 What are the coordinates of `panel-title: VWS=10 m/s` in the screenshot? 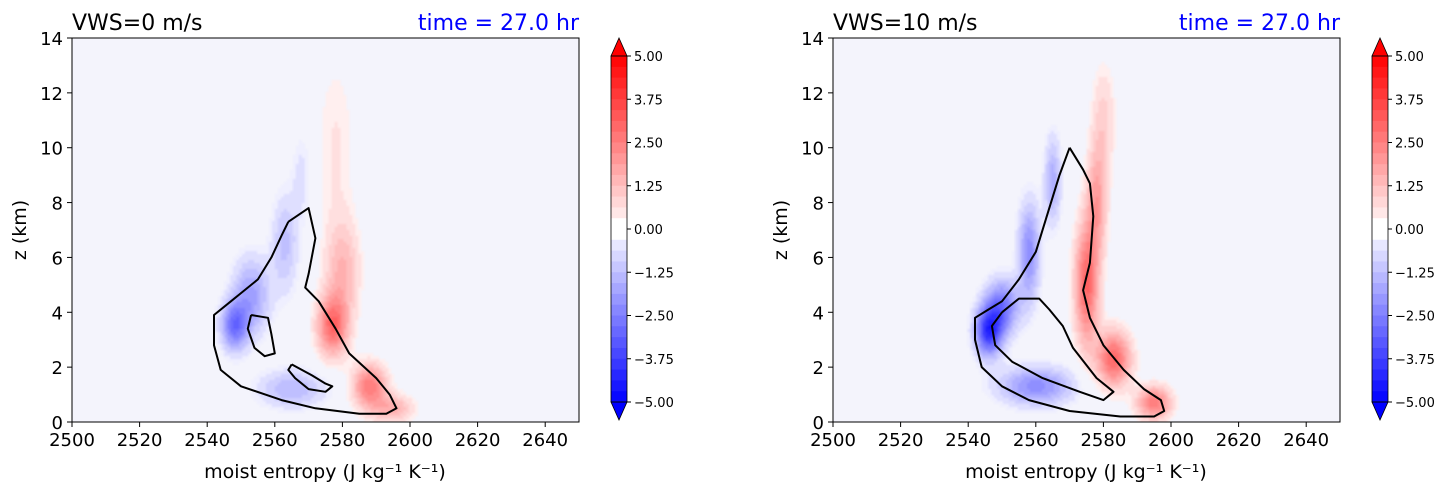 It's located at (905, 23).